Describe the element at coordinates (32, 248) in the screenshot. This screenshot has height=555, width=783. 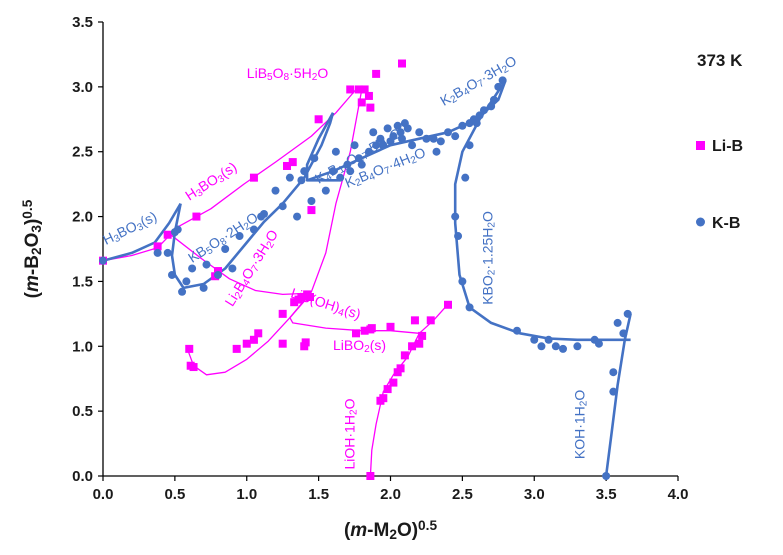
I see `y-axis-title: (m-B2O3)0.5` at that location.